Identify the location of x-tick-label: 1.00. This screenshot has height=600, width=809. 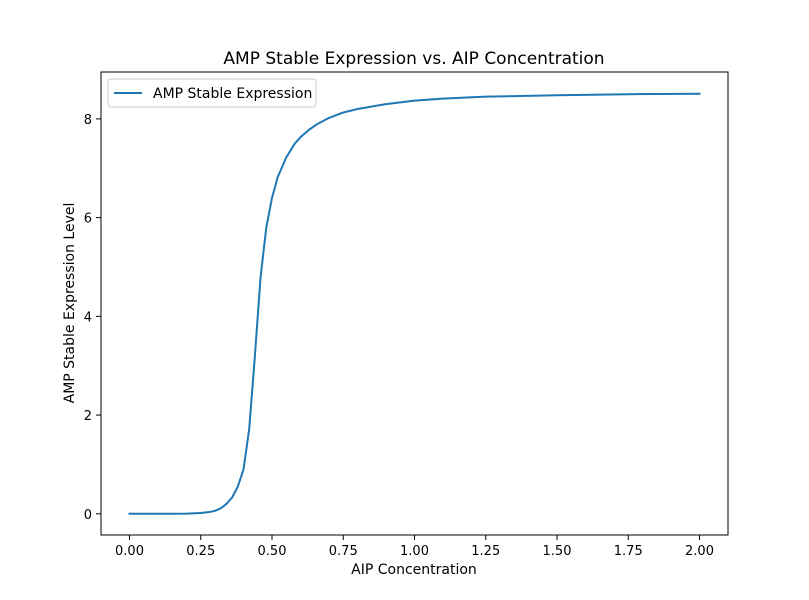
(414, 551).